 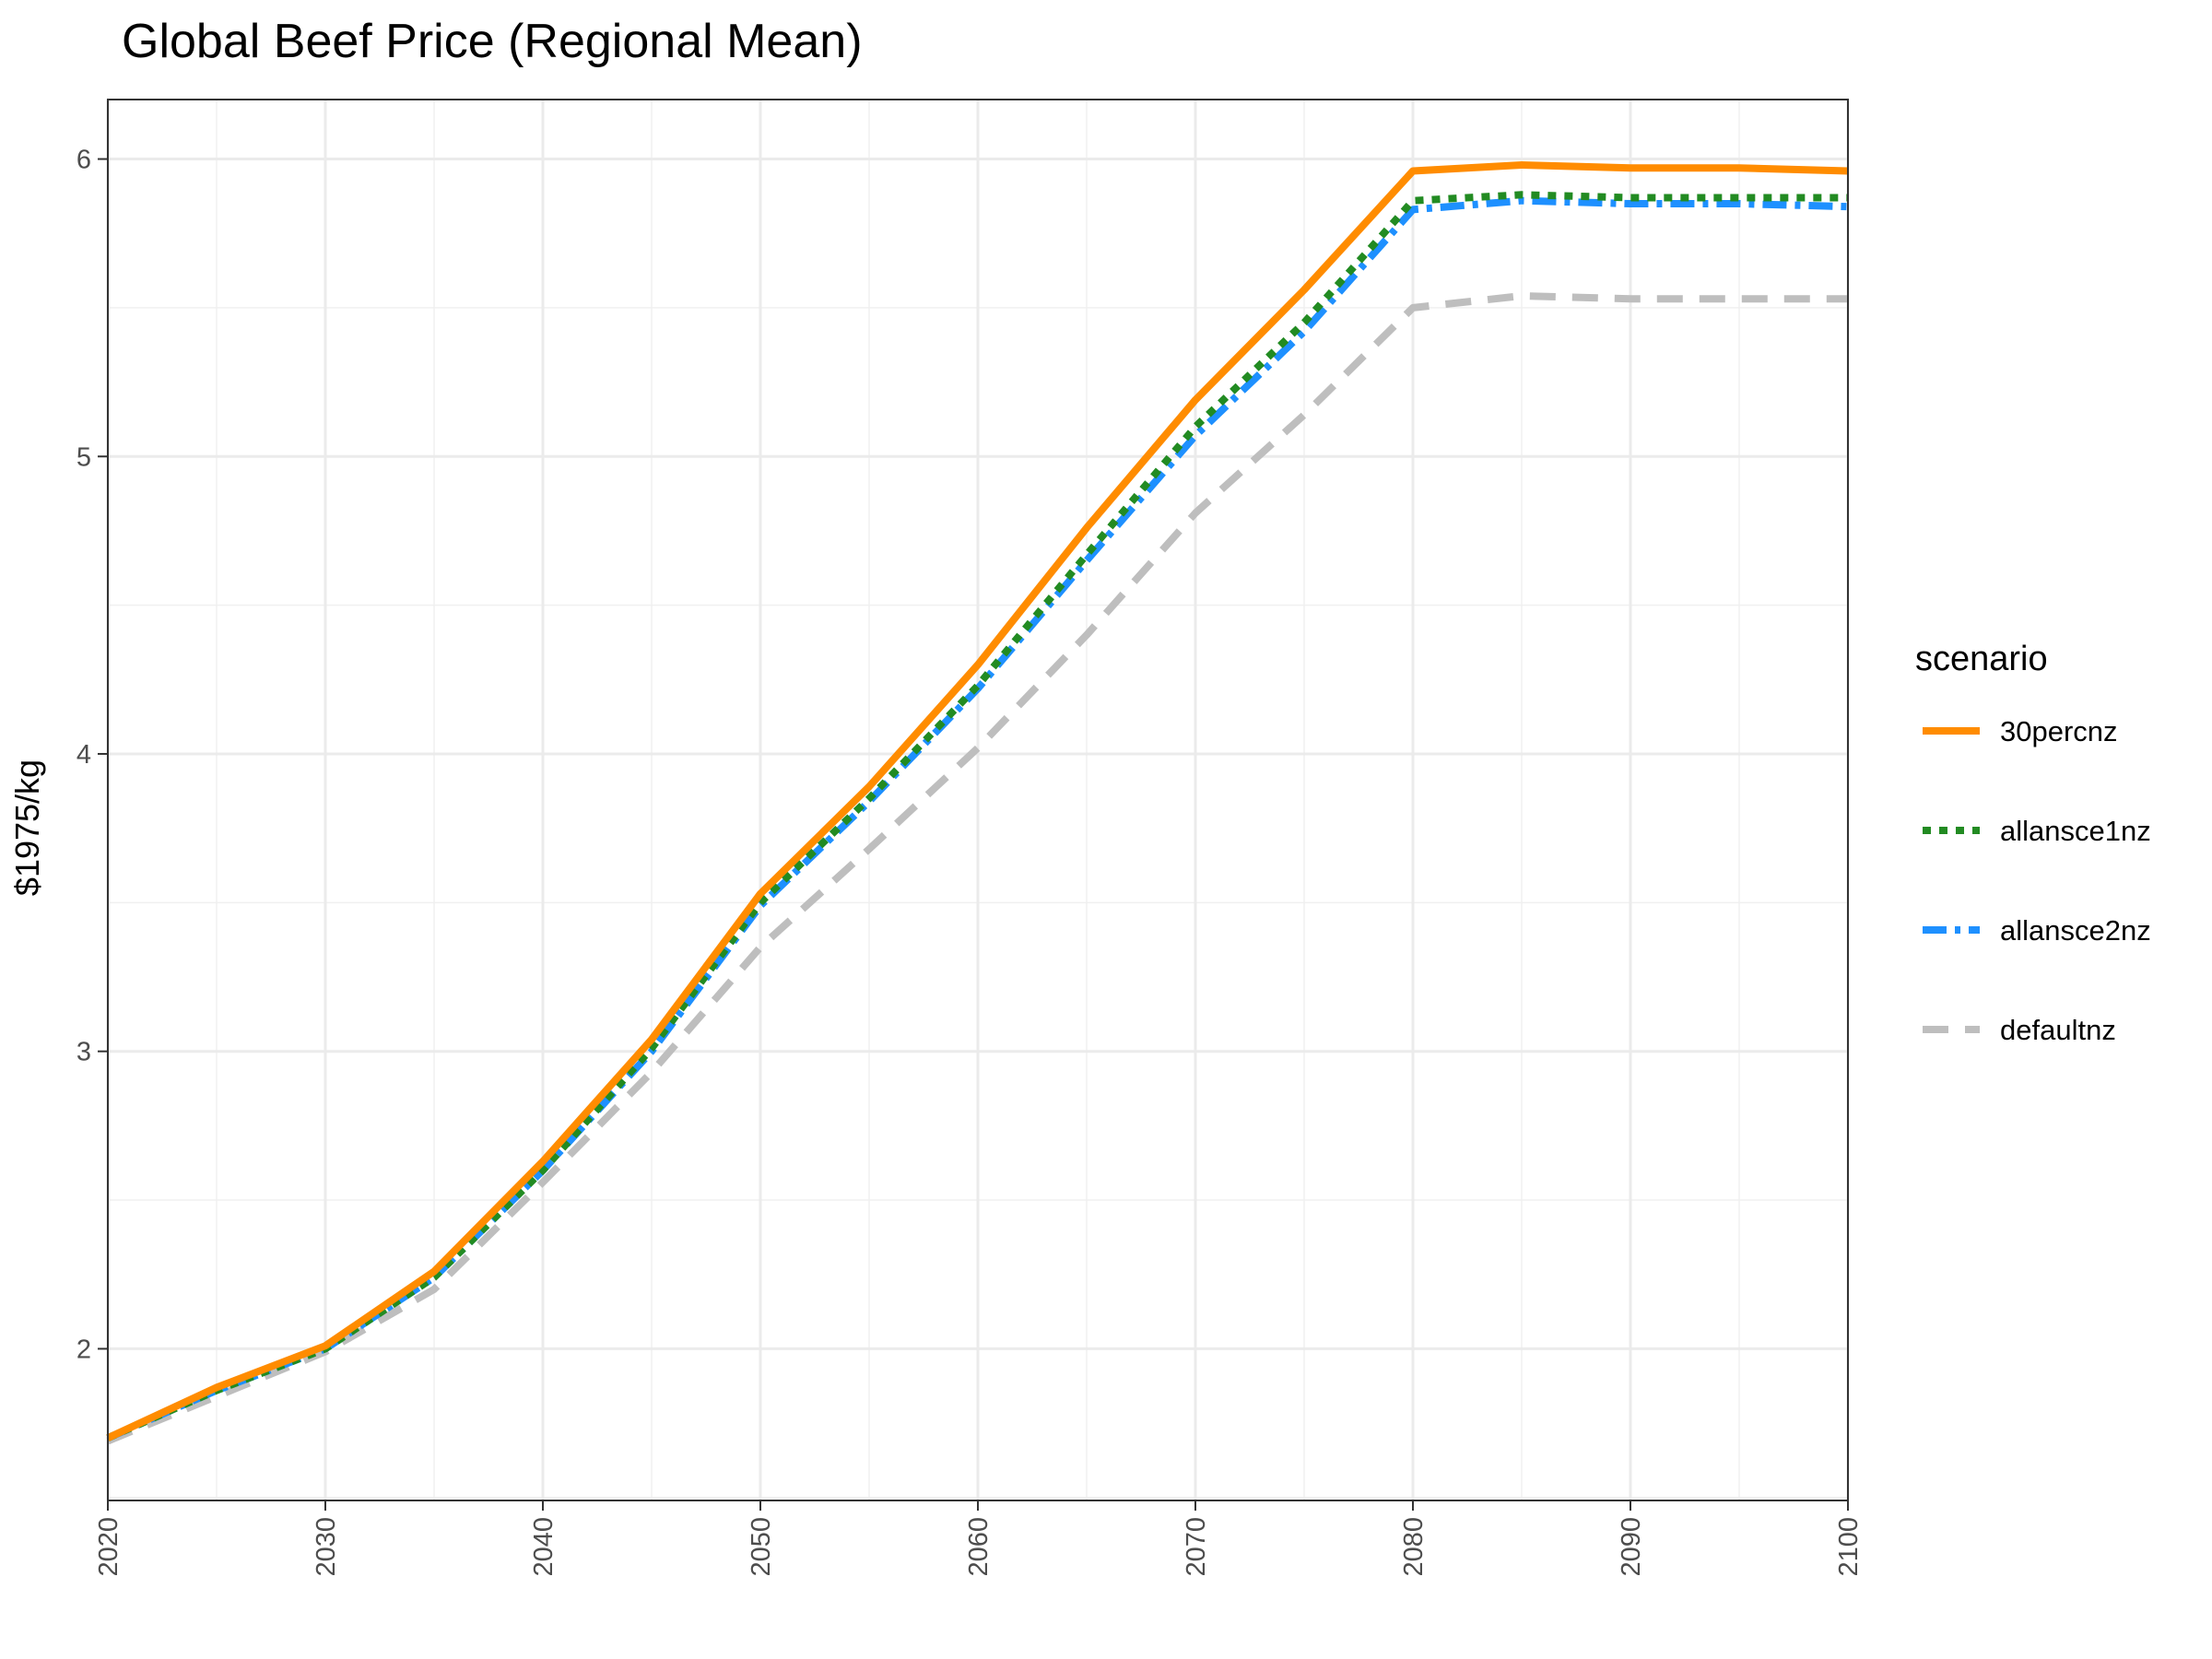 I want to click on x-tick-label: 2090, so click(x=1631, y=1547).